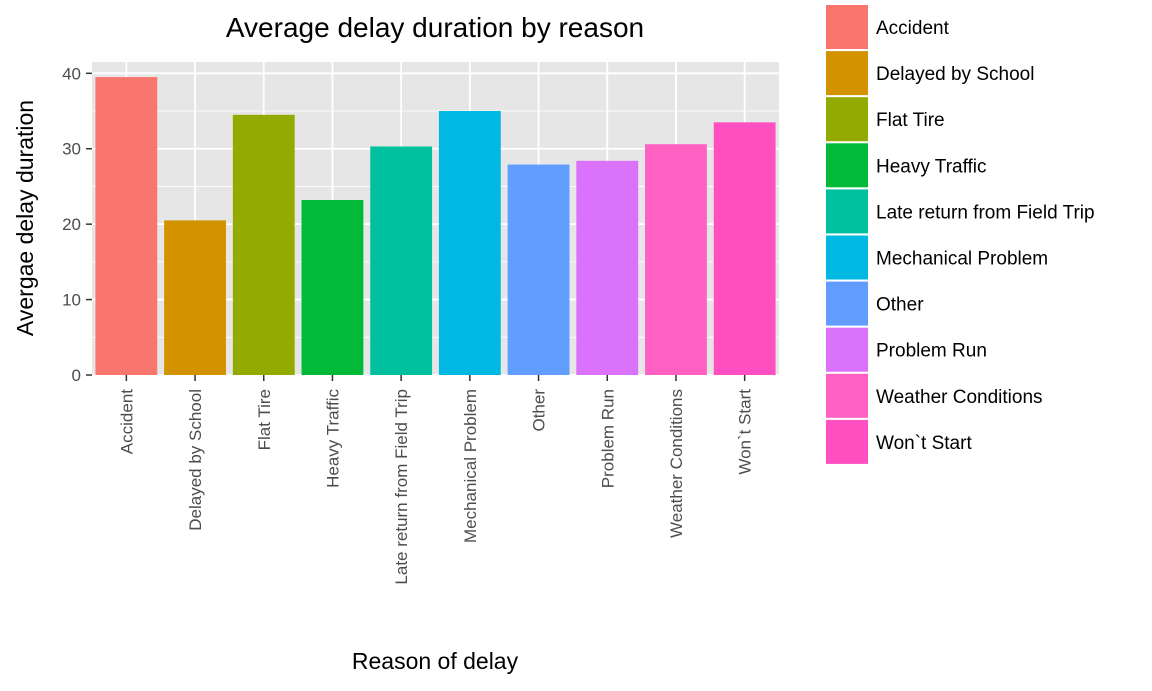 Image resolution: width=1152 pixels, height=691 pixels. I want to click on legend-label: Weather Conditions, so click(959, 397).